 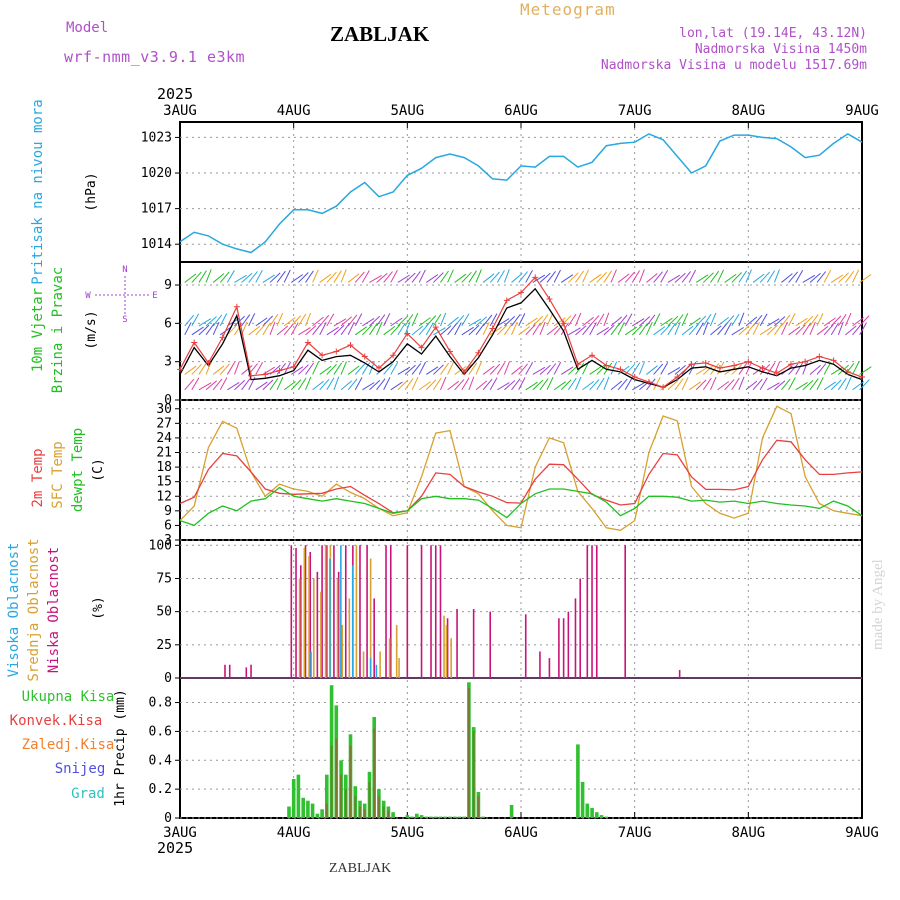 I want to click on pressure-y-tick-label: 1023, so click(x=156, y=137).